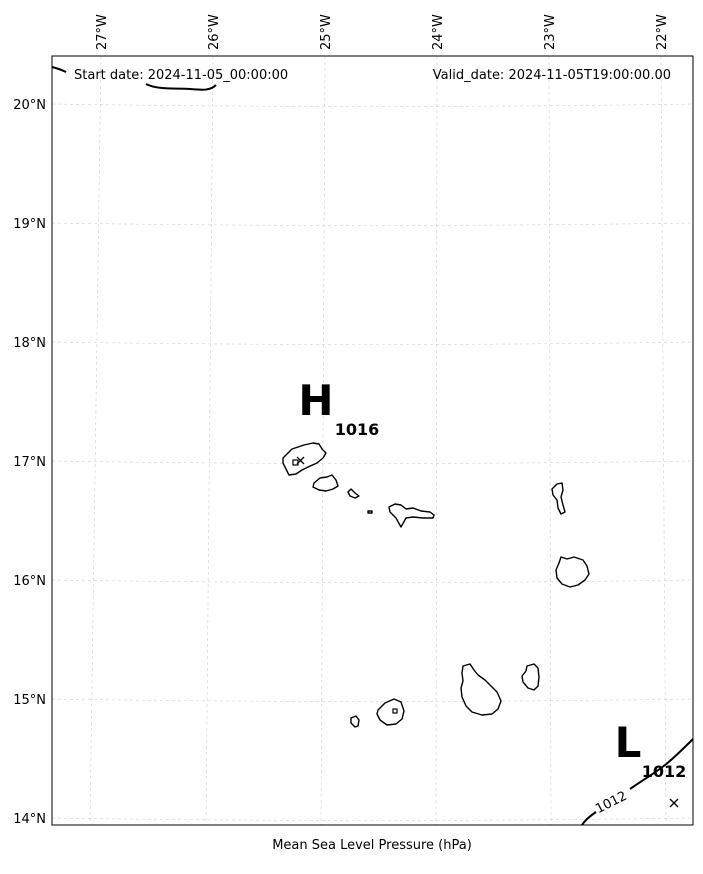  I want to click on island-maio, so click(530, 677).